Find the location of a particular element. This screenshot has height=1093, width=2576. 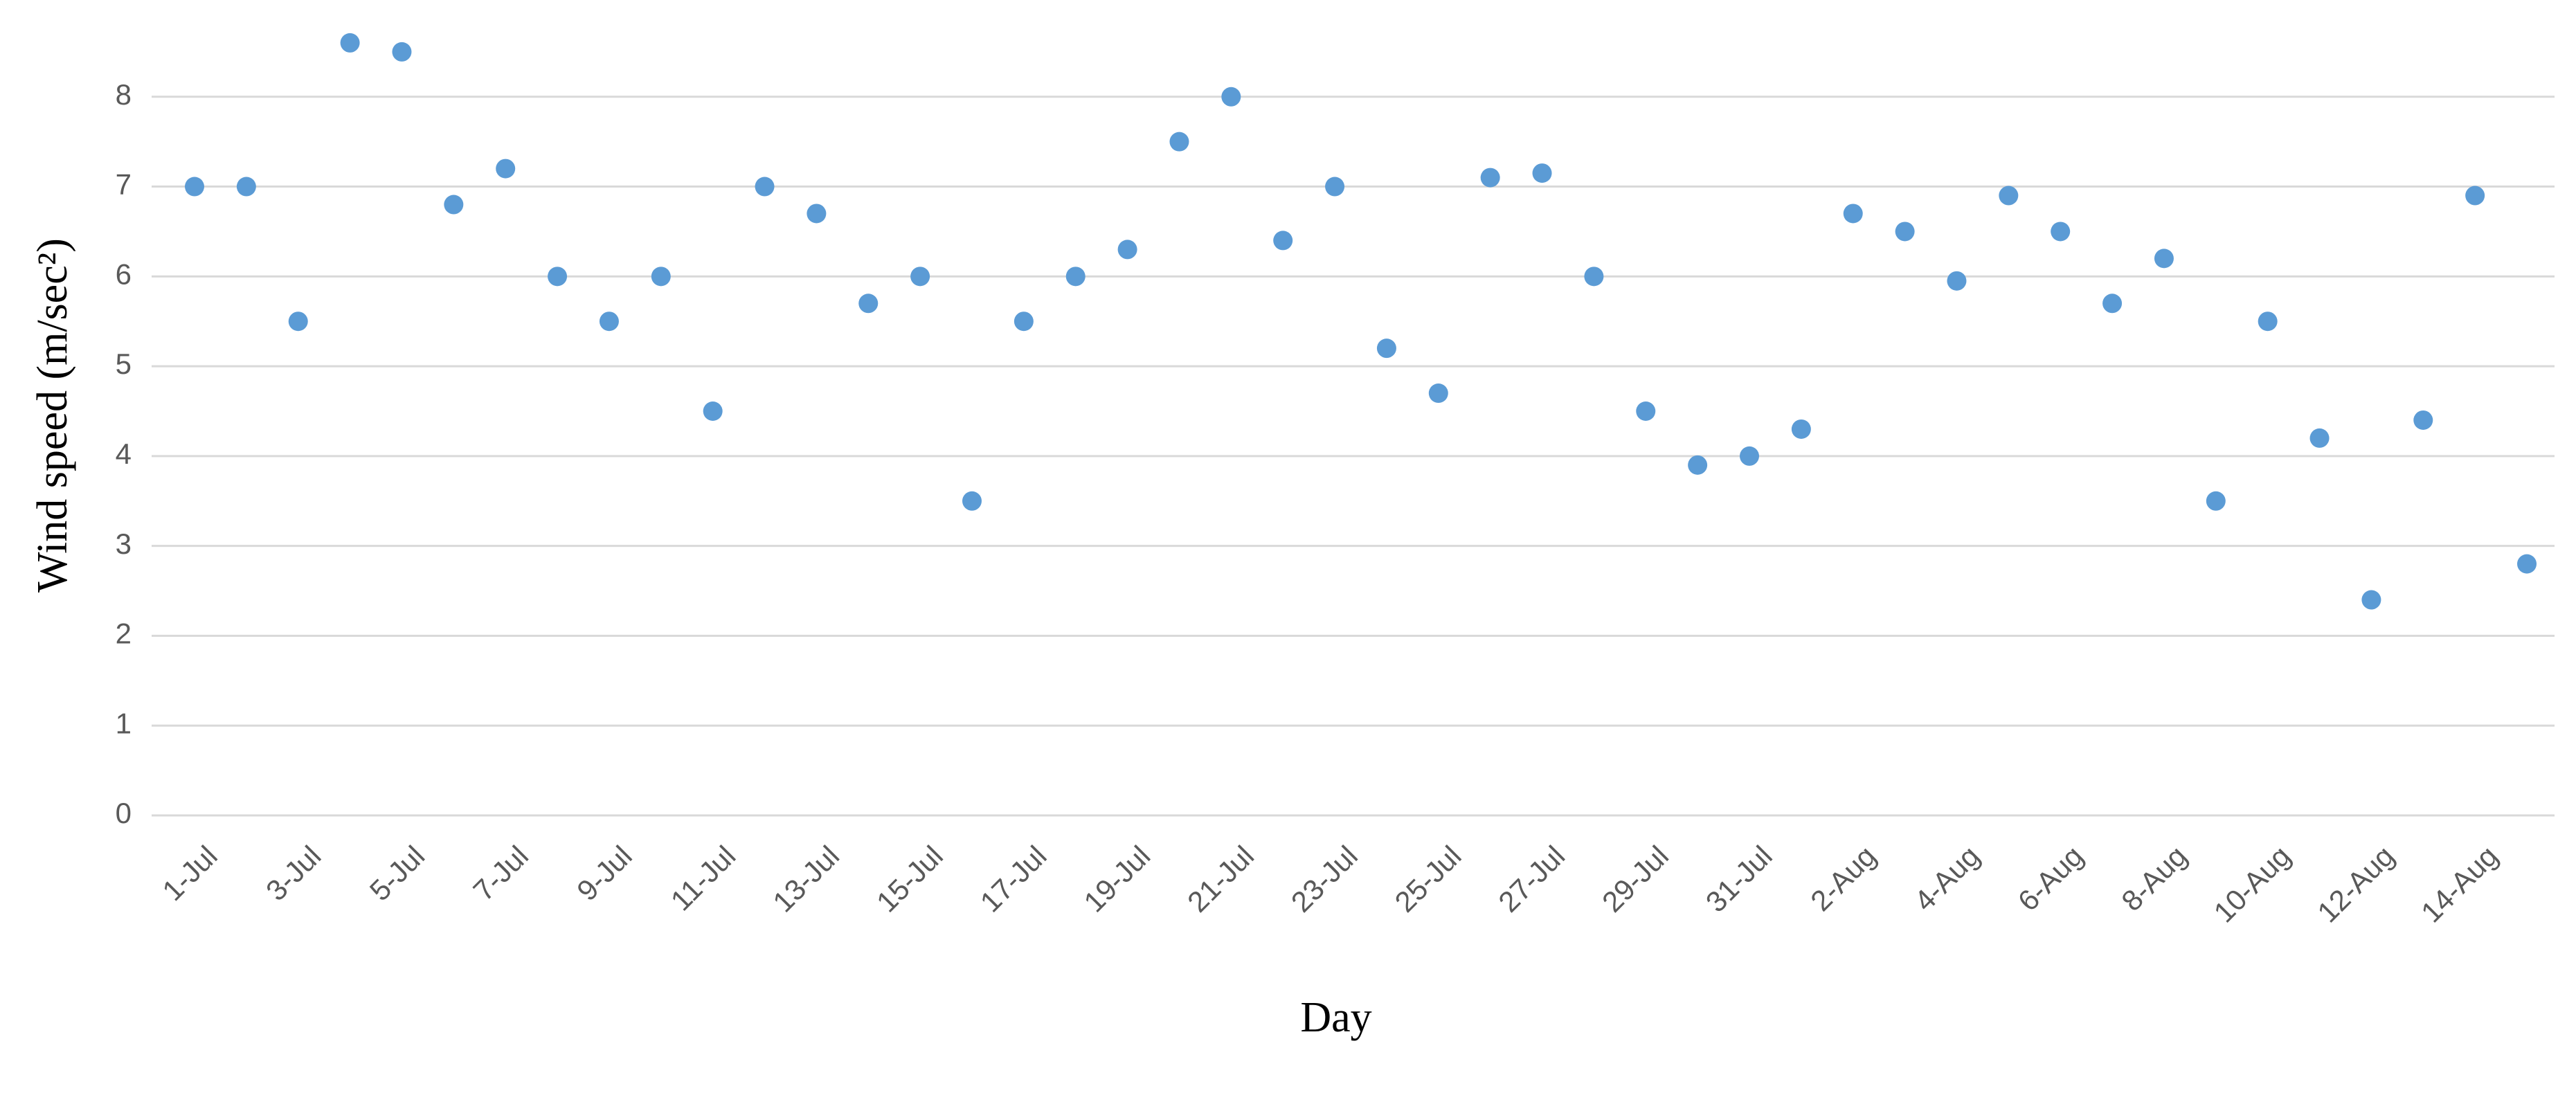

y-tick-label: 6 is located at coordinates (124, 274).